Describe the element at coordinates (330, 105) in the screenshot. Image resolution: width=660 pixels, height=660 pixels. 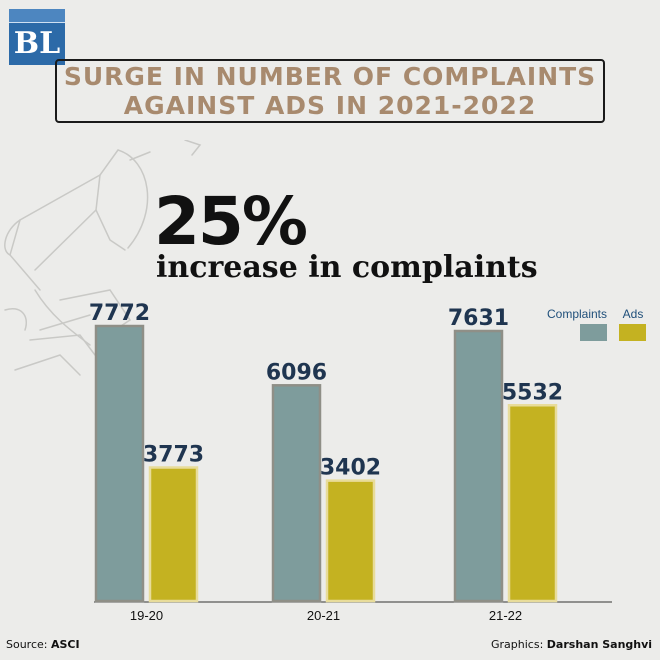
I see `chart-title-line2: AGAINST ADS IN 2021-2022` at that location.